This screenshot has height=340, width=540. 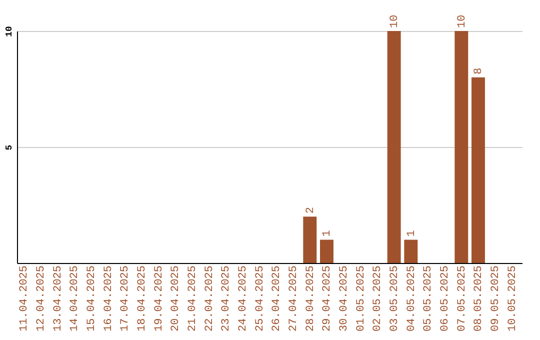 I want to click on x-tick-label: 27.04.2025, so click(x=294, y=299).